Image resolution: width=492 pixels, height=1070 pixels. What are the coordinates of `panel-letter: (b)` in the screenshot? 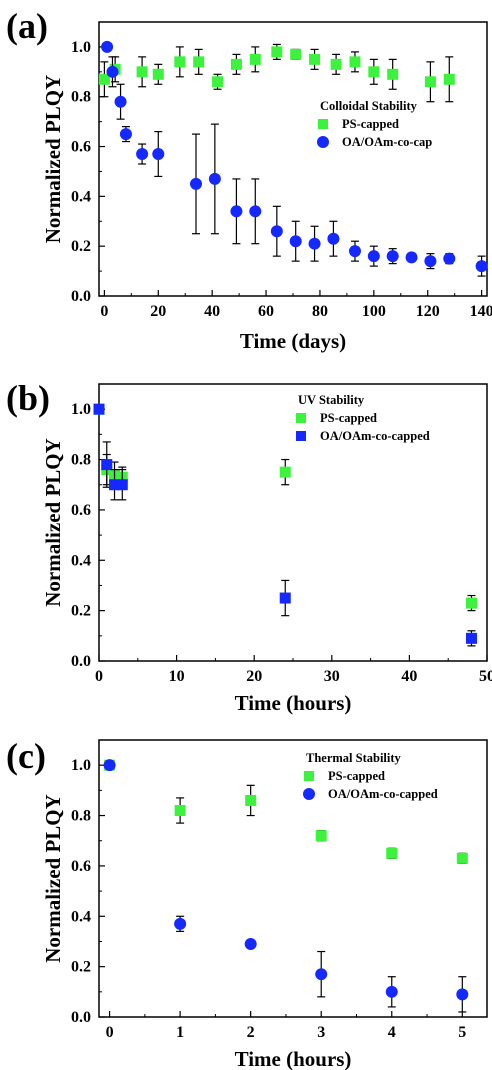 It's located at (28, 398).